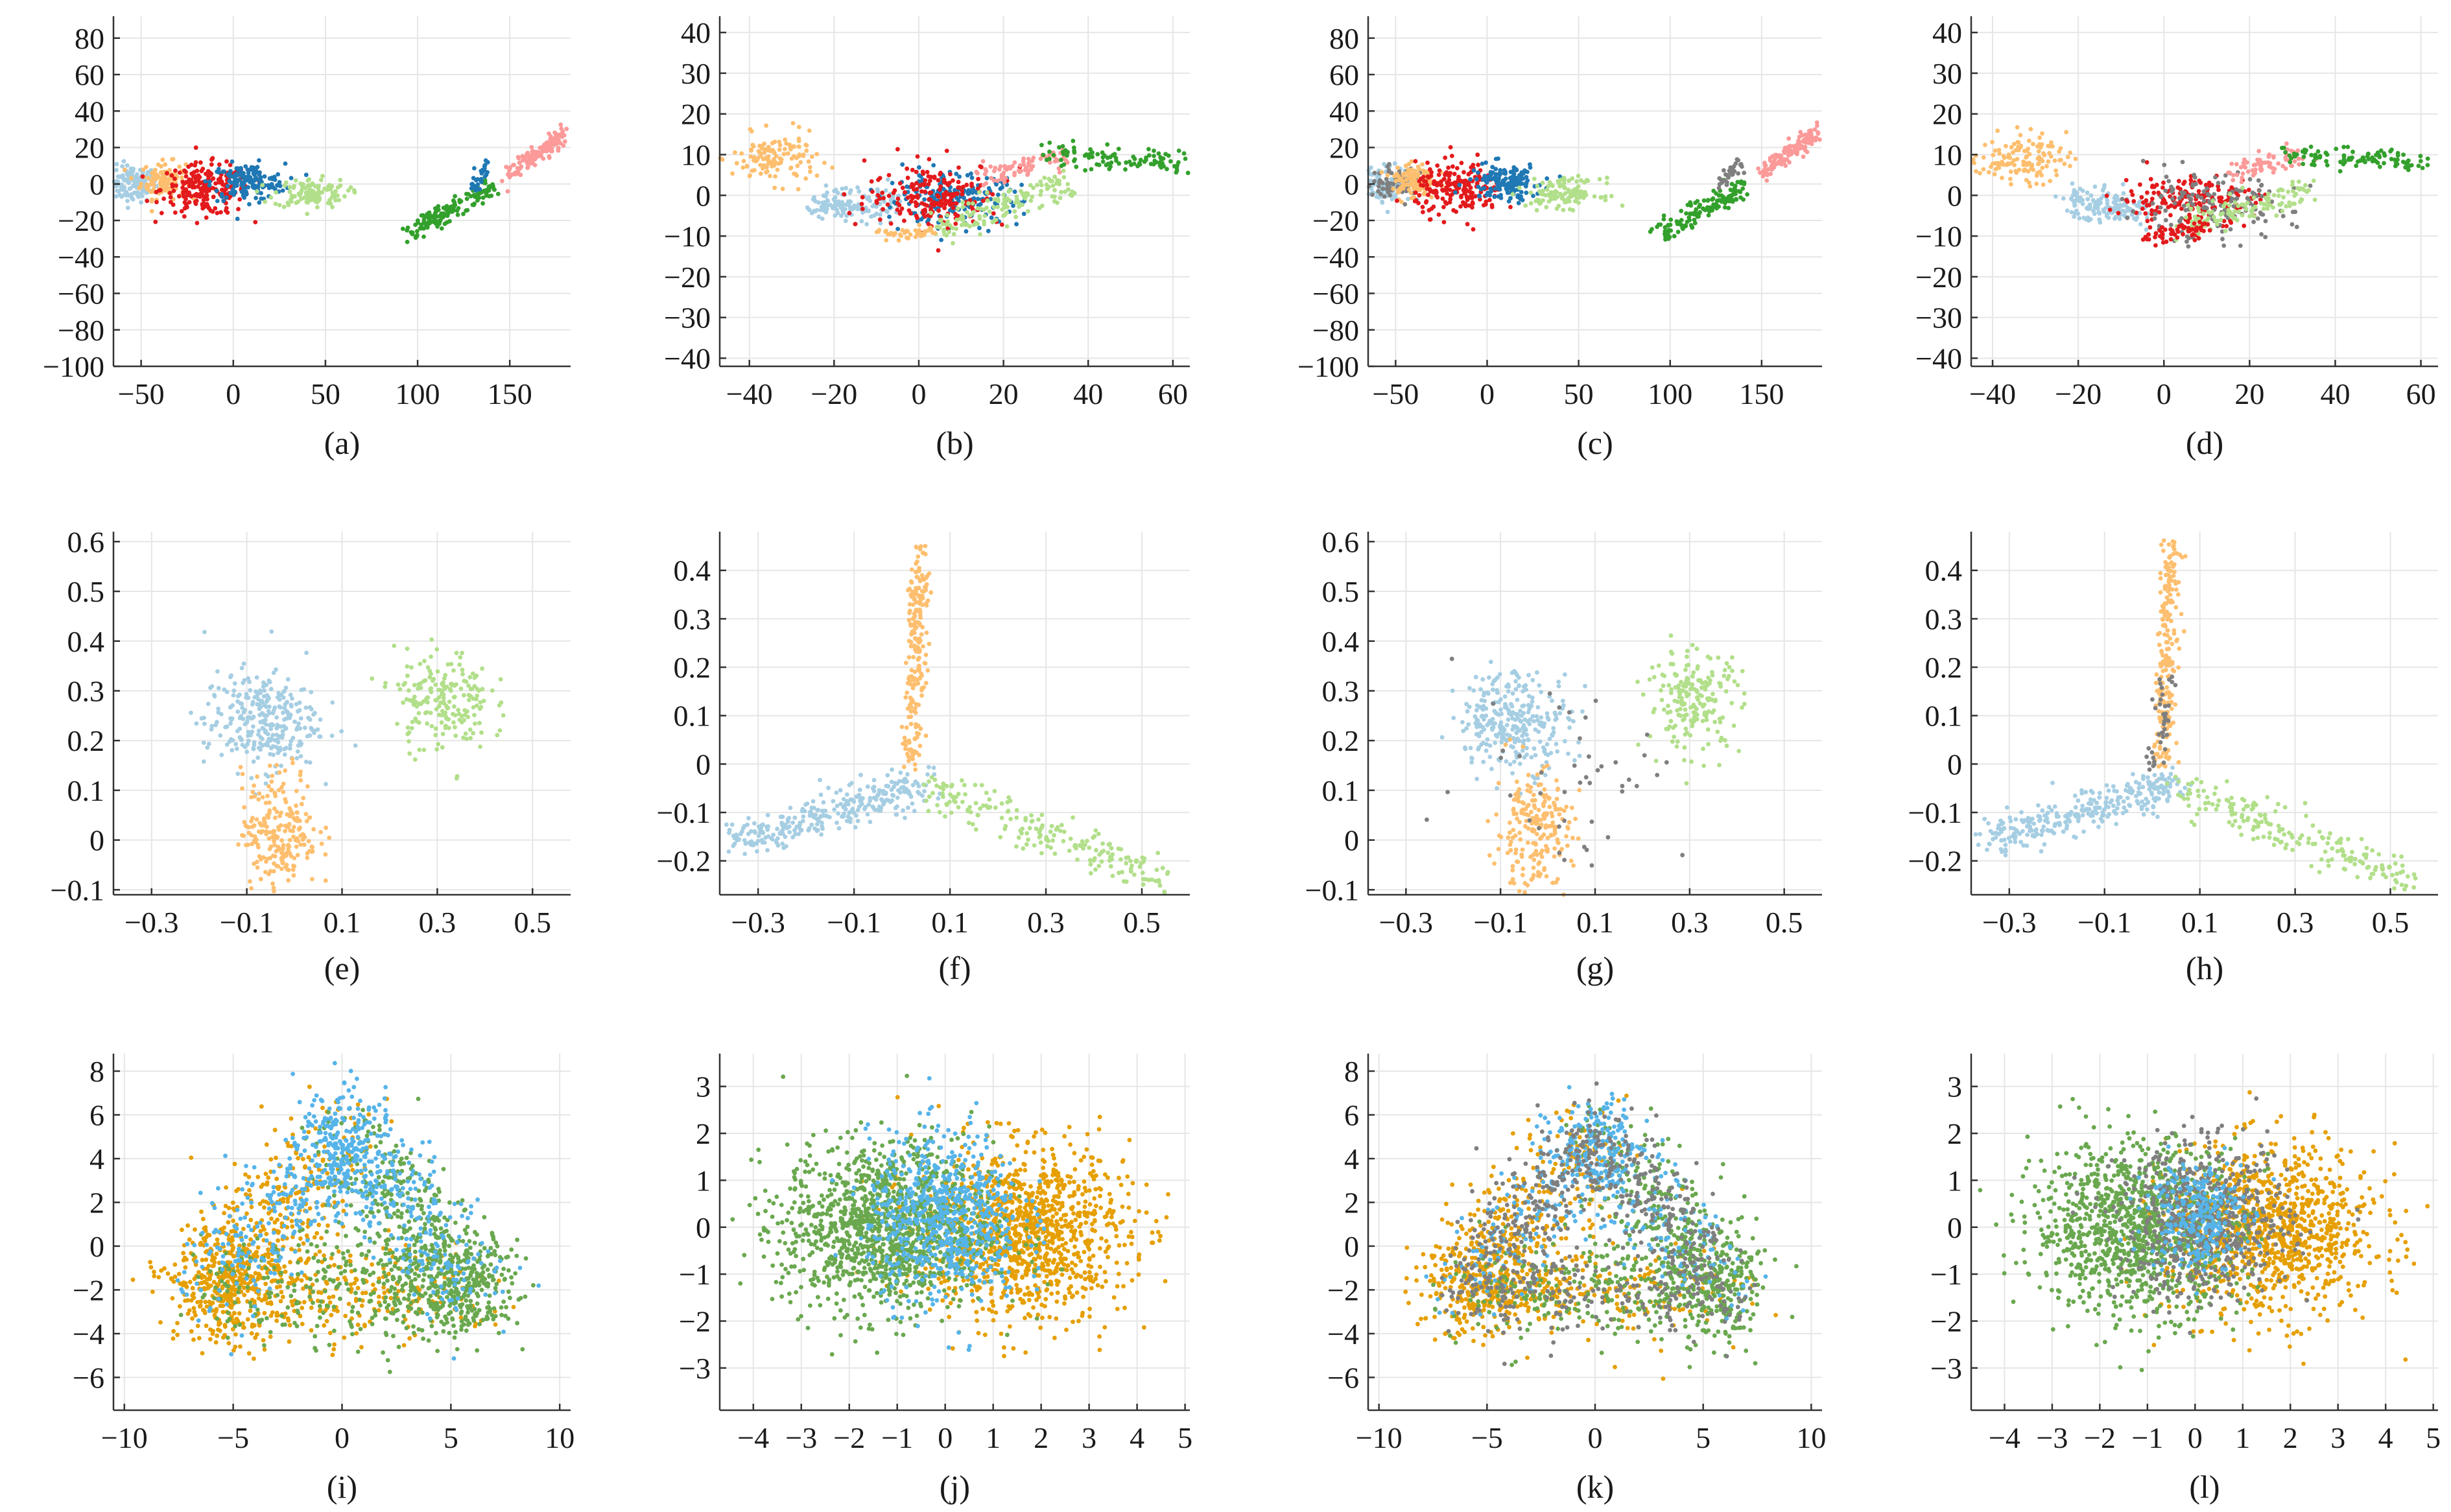  I want to click on panel-caption: (b), so click(954, 443).